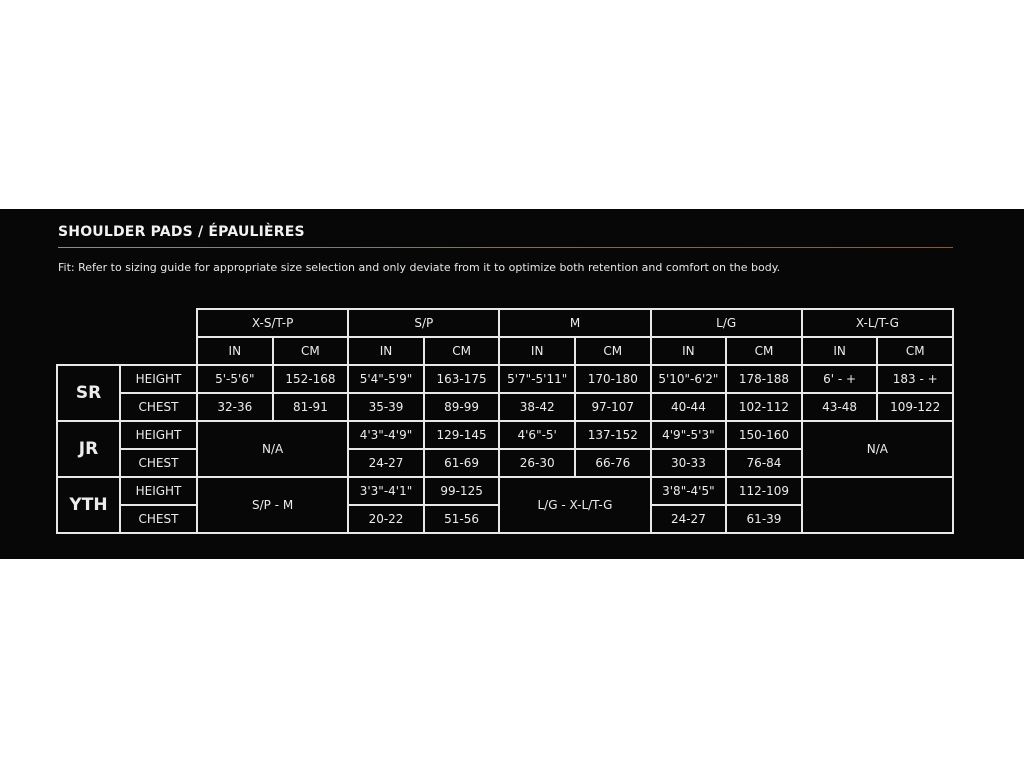 Image resolution: width=1024 pixels, height=768 pixels. What do you see at coordinates (612, 407) in the screenshot?
I see `cell: 97-107` at bounding box center [612, 407].